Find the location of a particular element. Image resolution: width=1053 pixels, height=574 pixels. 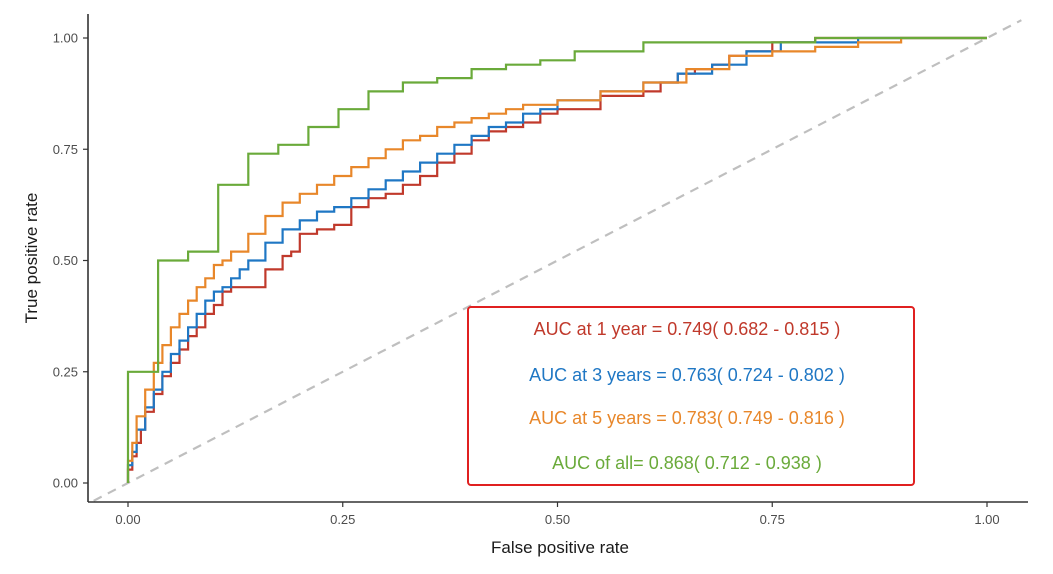

x-tick-label: 0.75 is located at coordinates (772, 519).